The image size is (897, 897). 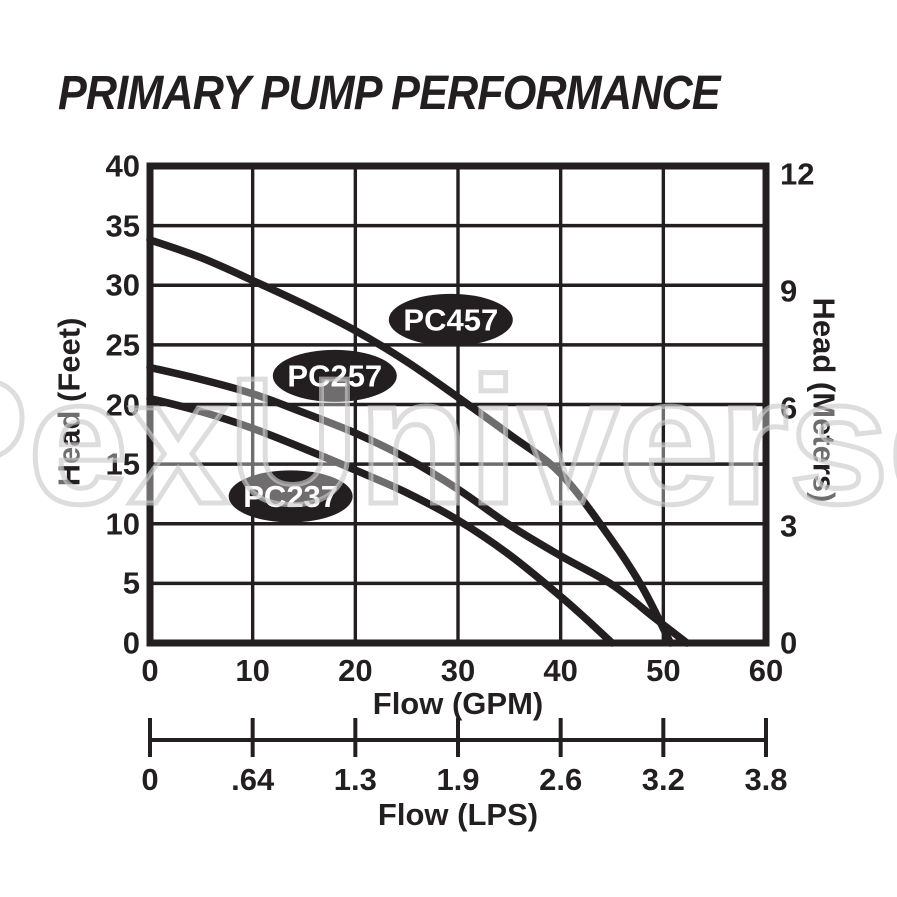 What do you see at coordinates (122, 345) in the screenshot?
I see `y-tick-feet: 25` at bounding box center [122, 345].